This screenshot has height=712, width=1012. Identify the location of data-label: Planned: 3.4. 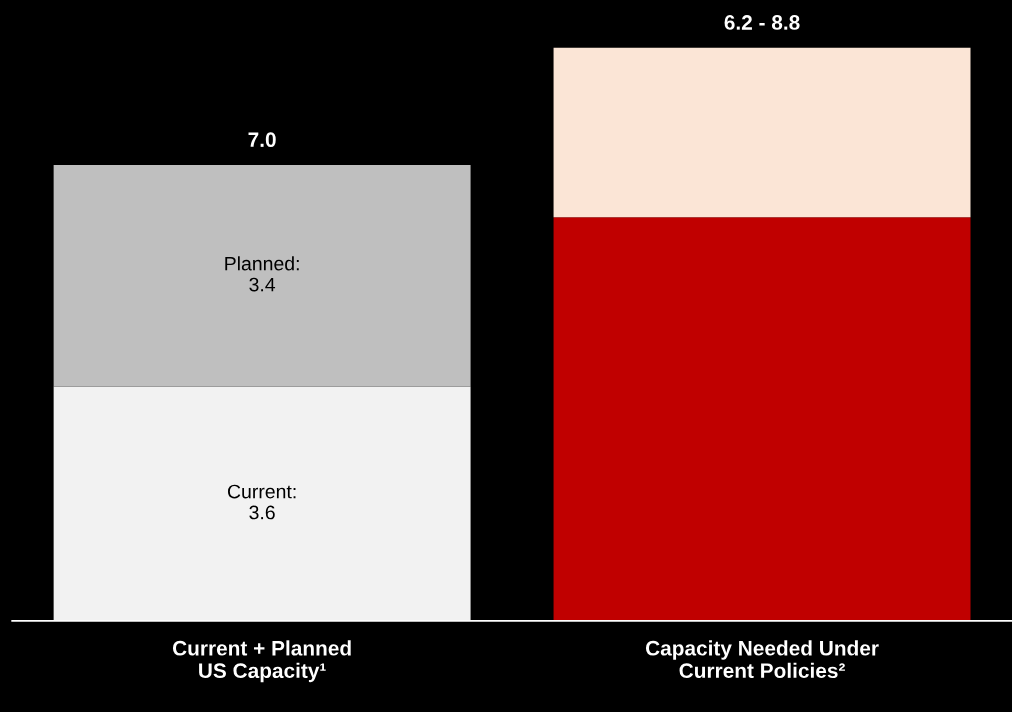
(262, 274).